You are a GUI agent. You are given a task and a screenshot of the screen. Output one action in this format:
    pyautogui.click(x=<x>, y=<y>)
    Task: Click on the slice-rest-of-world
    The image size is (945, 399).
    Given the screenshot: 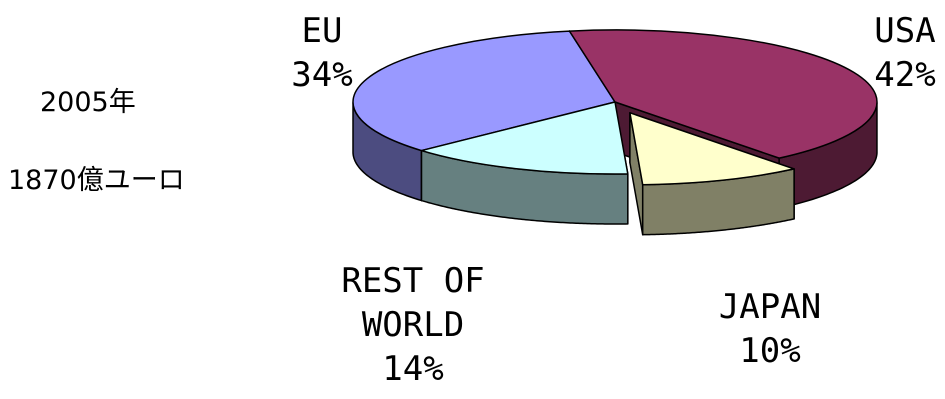 What is the action you would take?
    pyautogui.click(x=524, y=138)
    